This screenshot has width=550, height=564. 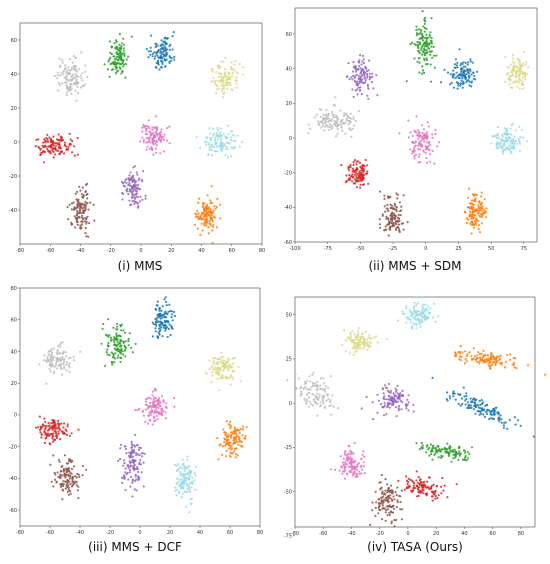 What do you see at coordinates (415, 547) in the screenshot?
I see `caption-iv: (iv) TASA (Ours)` at bounding box center [415, 547].